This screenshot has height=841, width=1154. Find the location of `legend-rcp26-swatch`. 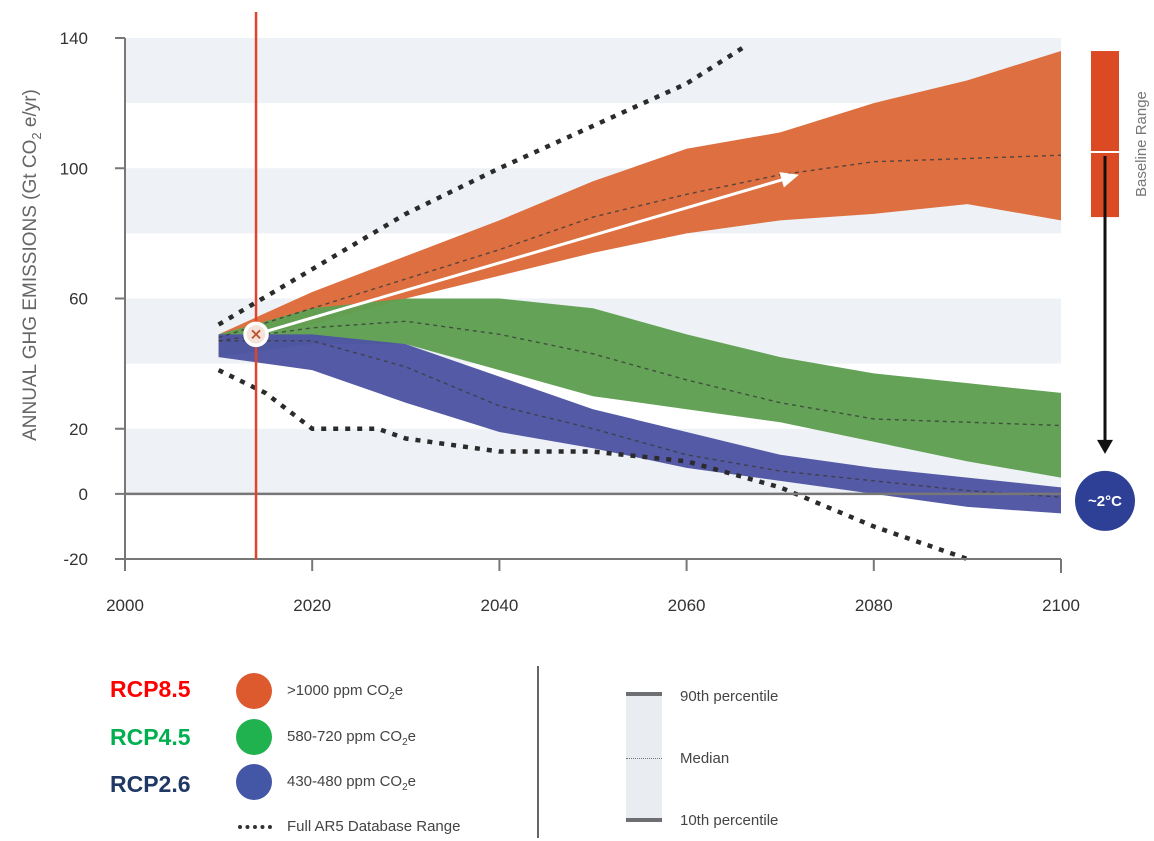

legend-rcp26-swatch is located at coordinates (254, 782).